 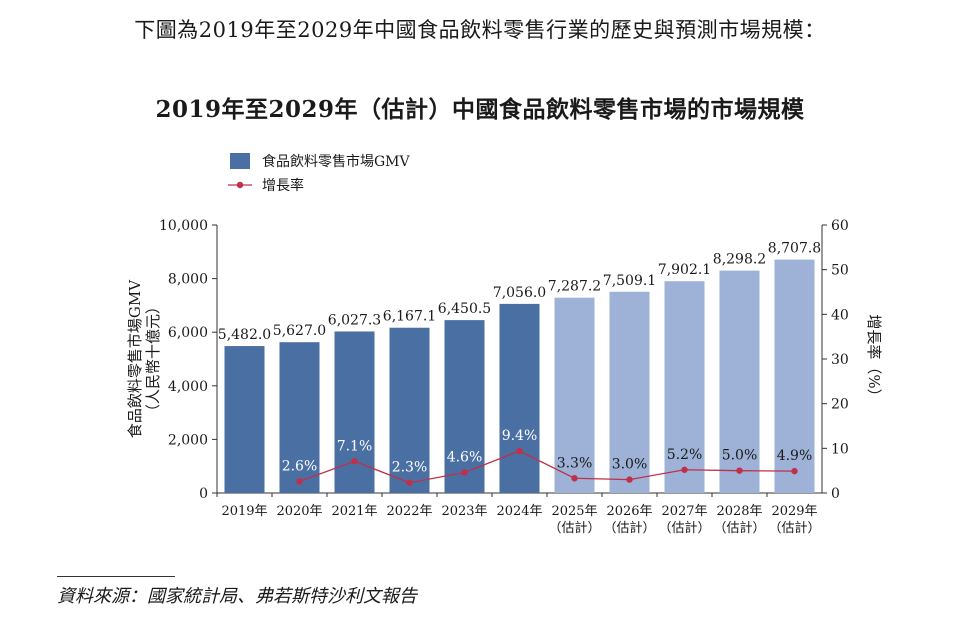 What do you see at coordinates (684, 270) in the screenshot?
I see `gmv-bar-label: 7,902.1` at bounding box center [684, 270].